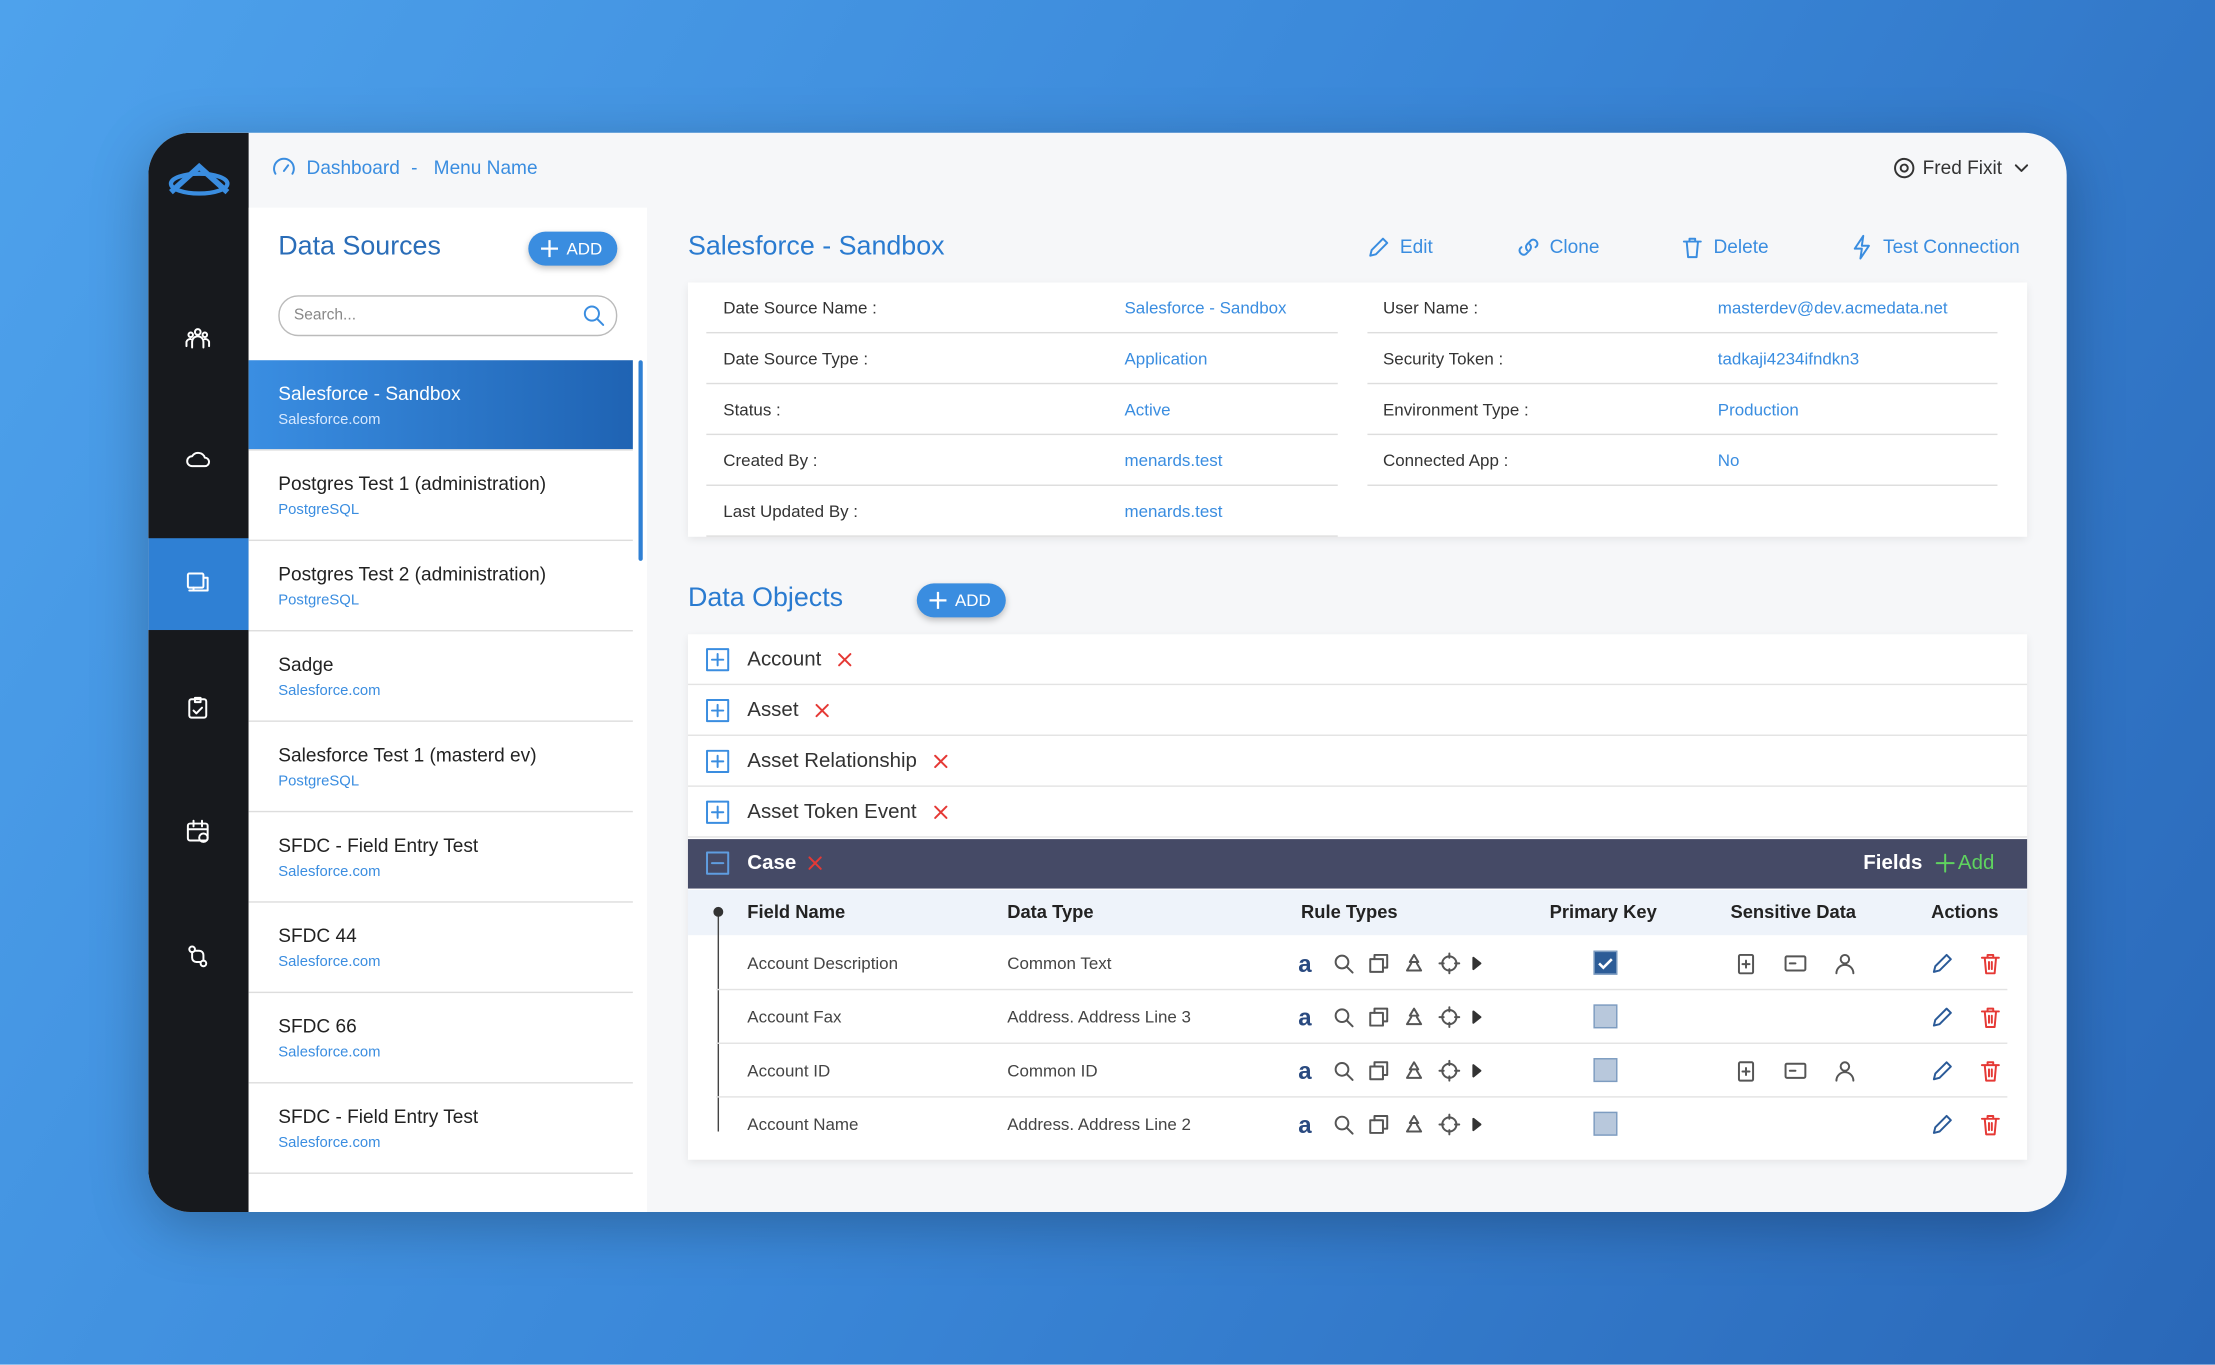  Describe the element at coordinates (584, 248) in the screenshot. I see `add-label: ADD` at that location.